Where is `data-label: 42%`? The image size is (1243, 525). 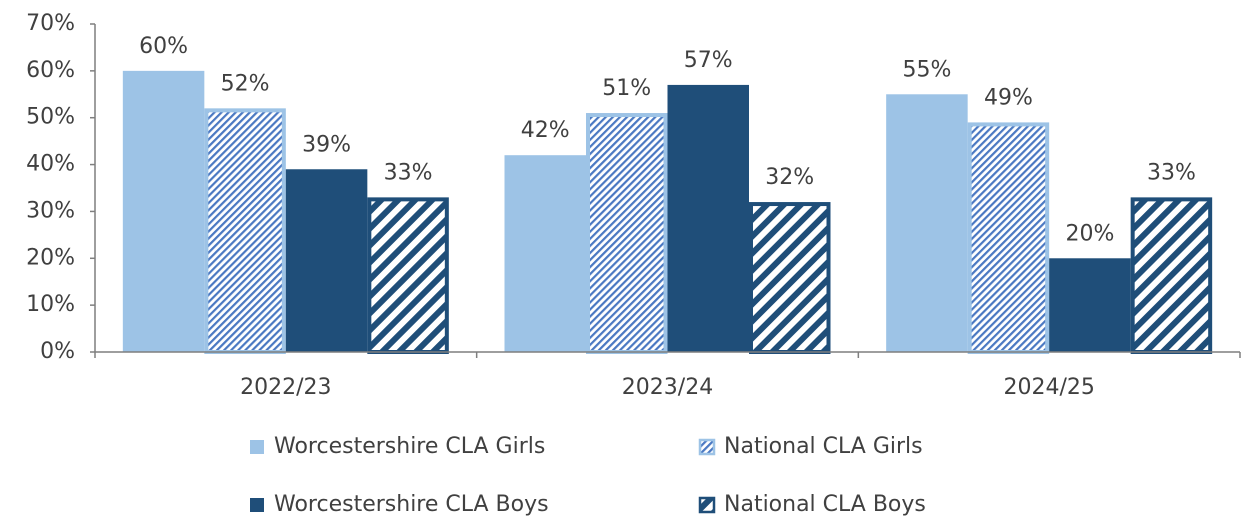 data-label: 42% is located at coordinates (545, 130).